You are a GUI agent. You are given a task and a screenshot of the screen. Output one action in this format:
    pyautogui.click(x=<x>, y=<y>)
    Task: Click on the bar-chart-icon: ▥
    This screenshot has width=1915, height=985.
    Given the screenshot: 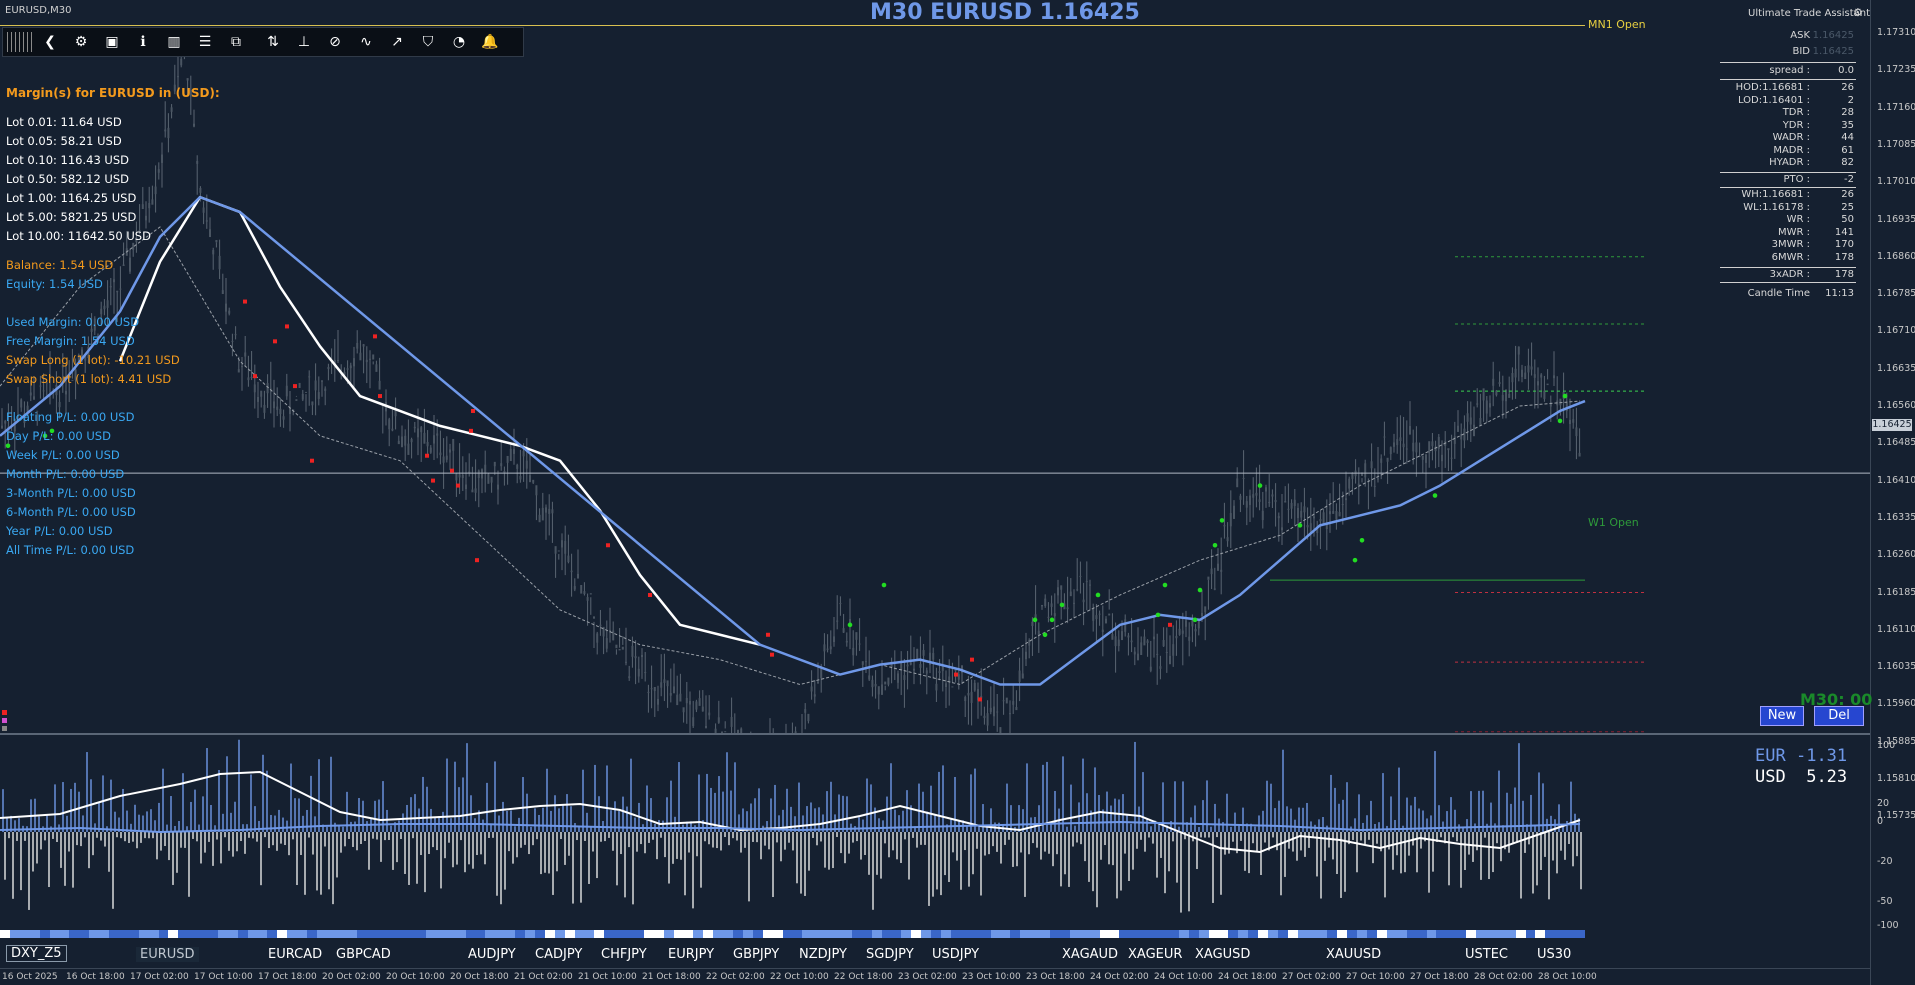 What is the action you would take?
    pyautogui.click(x=174, y=42)
    